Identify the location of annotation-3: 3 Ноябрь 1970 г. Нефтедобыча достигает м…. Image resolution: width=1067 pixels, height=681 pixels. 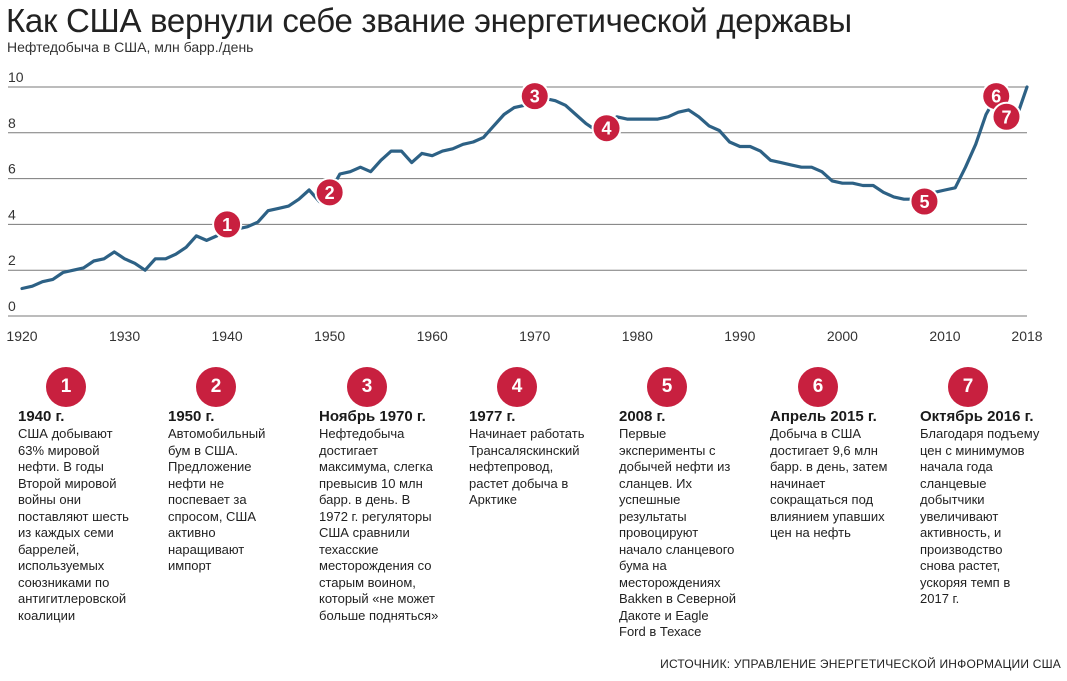
(389, 495).